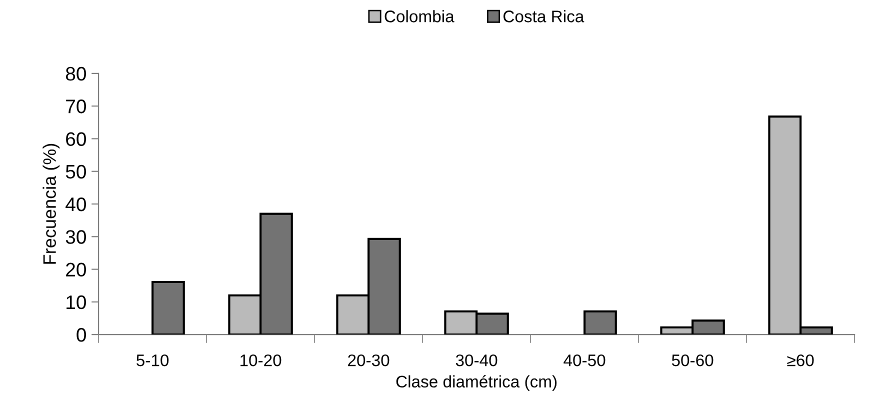 The width and height of the screenshot is (872, 408). What do you see at coordinates (76, 269) in the screenshot?
I see `y-tick-label: 20` at bounding box center [76, 269].